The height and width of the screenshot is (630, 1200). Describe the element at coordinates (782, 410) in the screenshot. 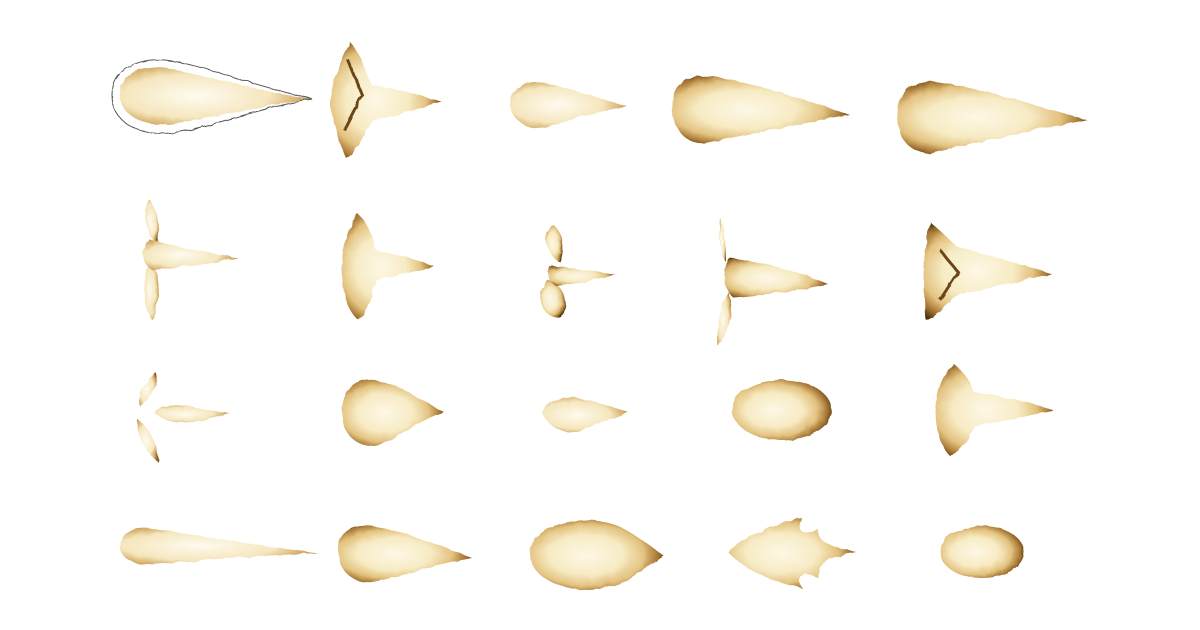

I see `specimen-r3c4` at that location.